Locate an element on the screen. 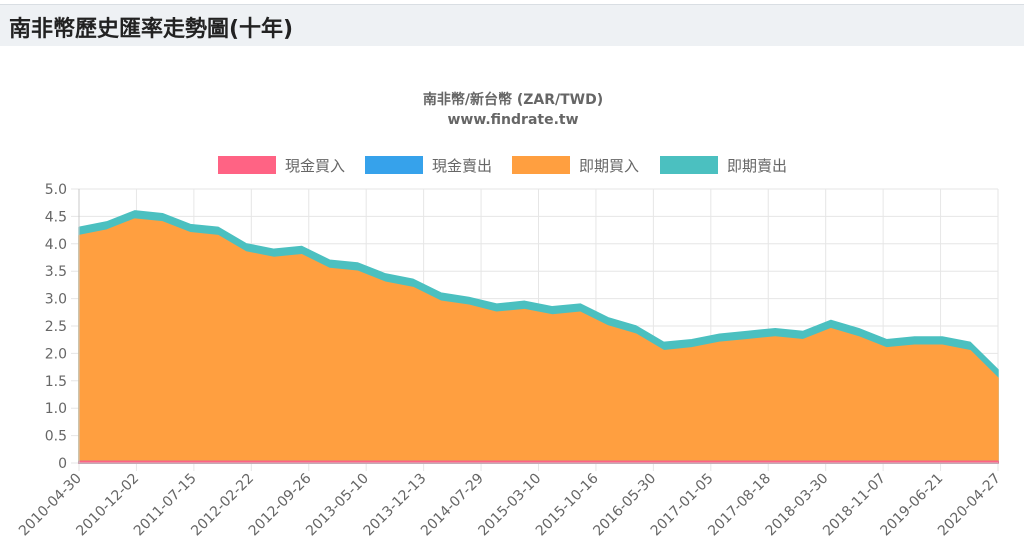 This screenshot has height=558, width=1024. y-tick-label-6: 3.0 is located at coordinates (56, 300).